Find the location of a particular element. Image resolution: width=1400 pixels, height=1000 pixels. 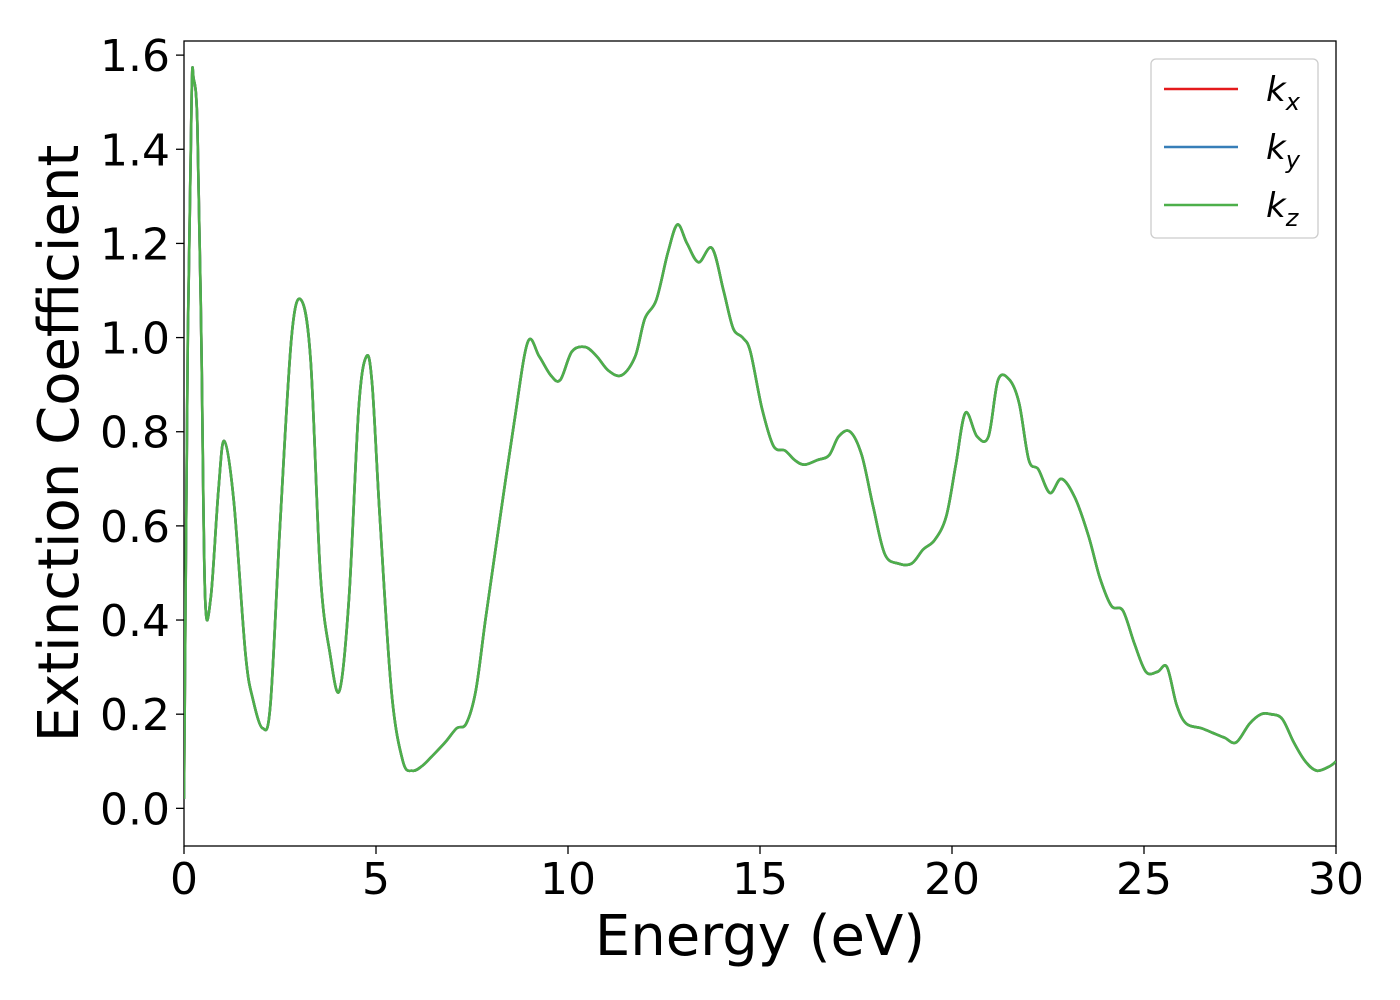

y-tick-label: 0.2 is located at coordinates (135, 715).